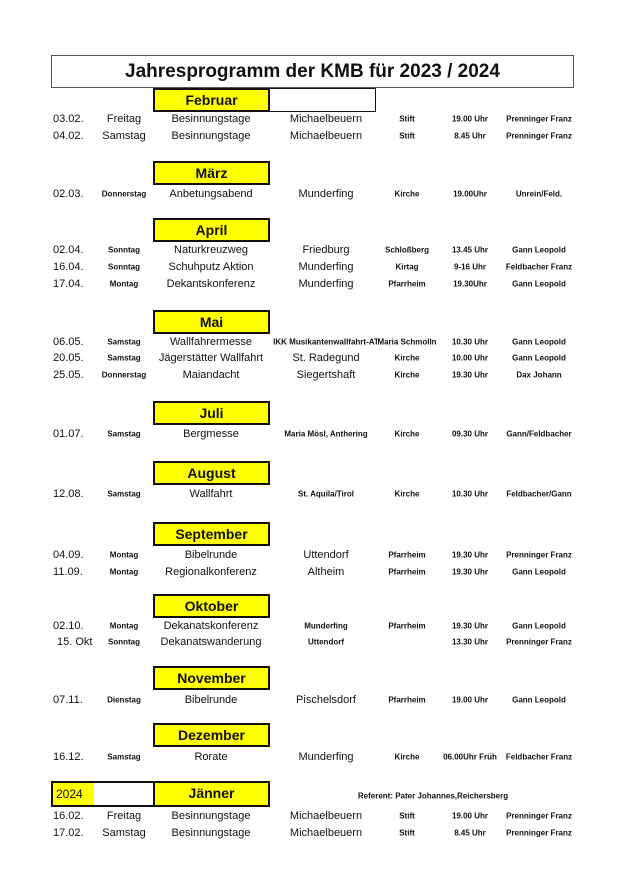 This screenshot has height=889, width=627. Describe the element at coordinates (68, 833) in the screenshot. I see `event-date: 17.02.` at that location.